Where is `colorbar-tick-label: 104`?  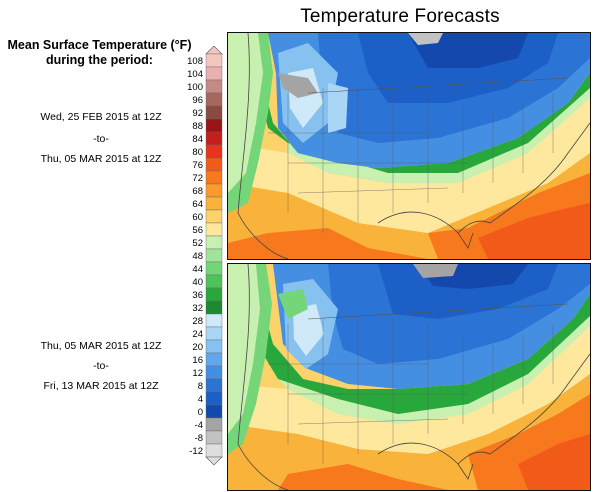 colorbar-tick-label: 104 is located at coordinates (195, 74).